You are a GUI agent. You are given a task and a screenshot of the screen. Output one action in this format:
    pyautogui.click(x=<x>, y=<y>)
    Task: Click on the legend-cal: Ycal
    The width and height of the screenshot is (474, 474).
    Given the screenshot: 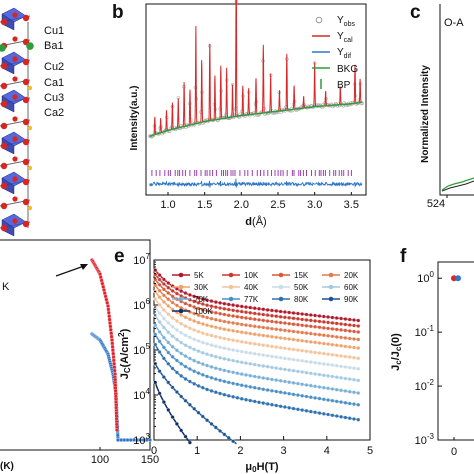 What is the action you would take?
    pyautogui.click(x=345, y=37)
    